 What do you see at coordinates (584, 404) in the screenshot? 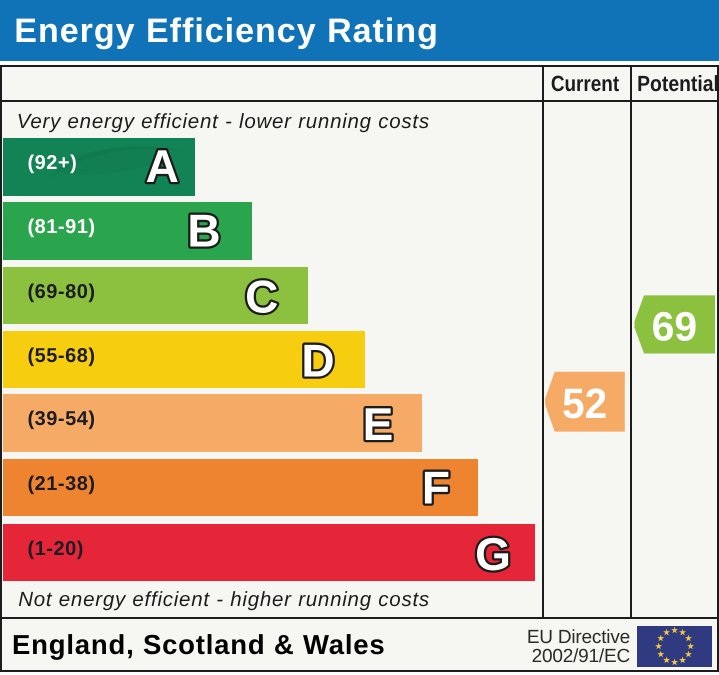
I see `svg-text: 52` at bounding box center [584, 404].